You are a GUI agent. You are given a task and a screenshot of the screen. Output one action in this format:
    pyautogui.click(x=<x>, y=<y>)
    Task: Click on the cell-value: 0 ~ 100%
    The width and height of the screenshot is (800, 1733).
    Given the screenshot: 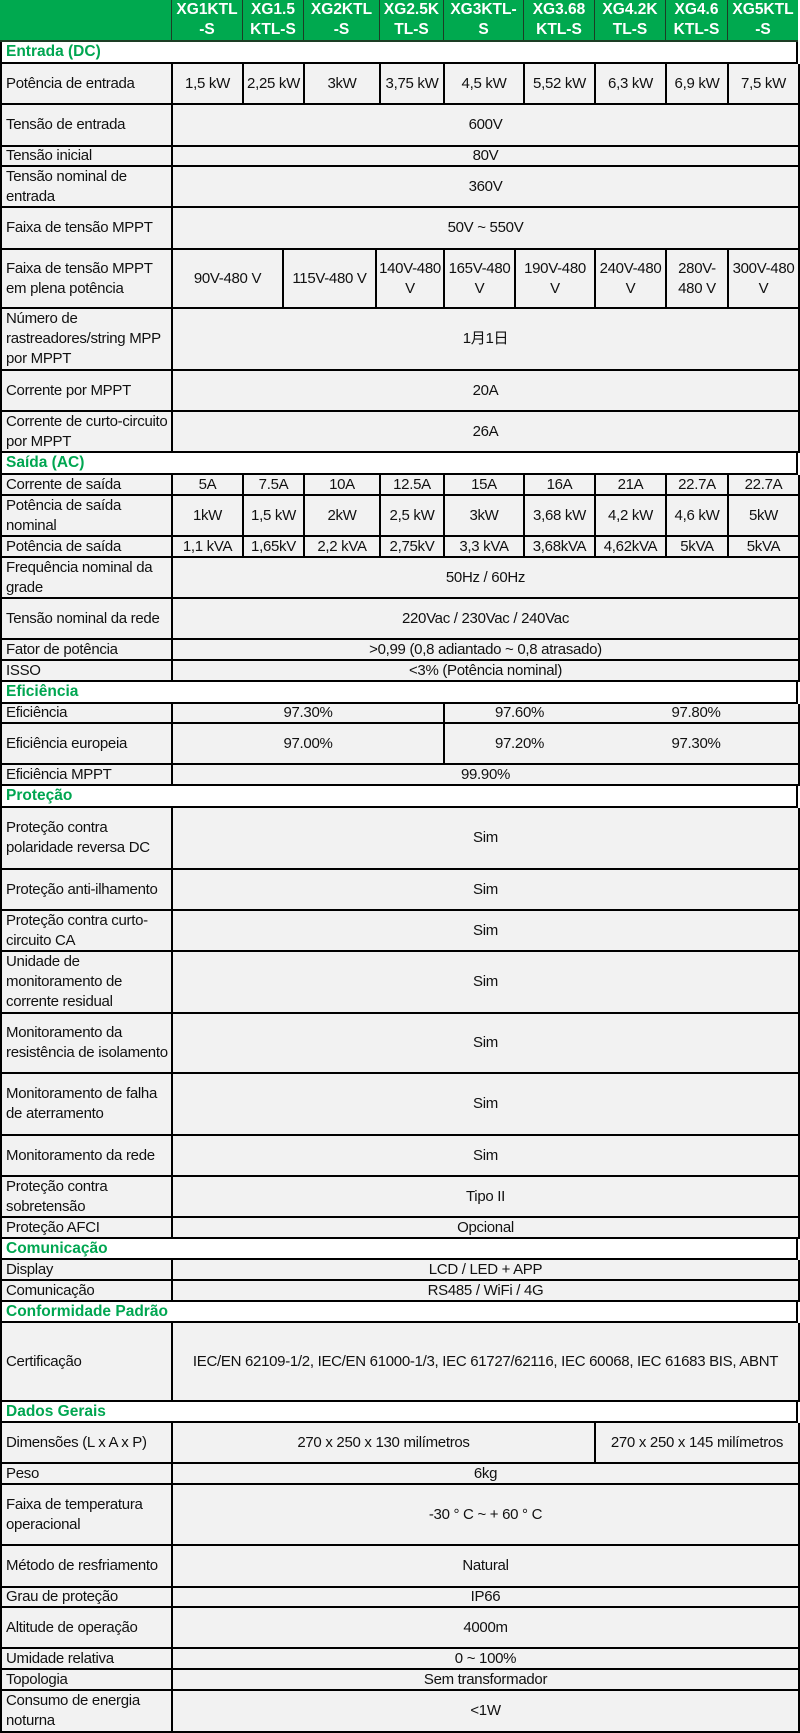 What is the action you would take?
    pyautogui.click(x=485, y=1659)
    